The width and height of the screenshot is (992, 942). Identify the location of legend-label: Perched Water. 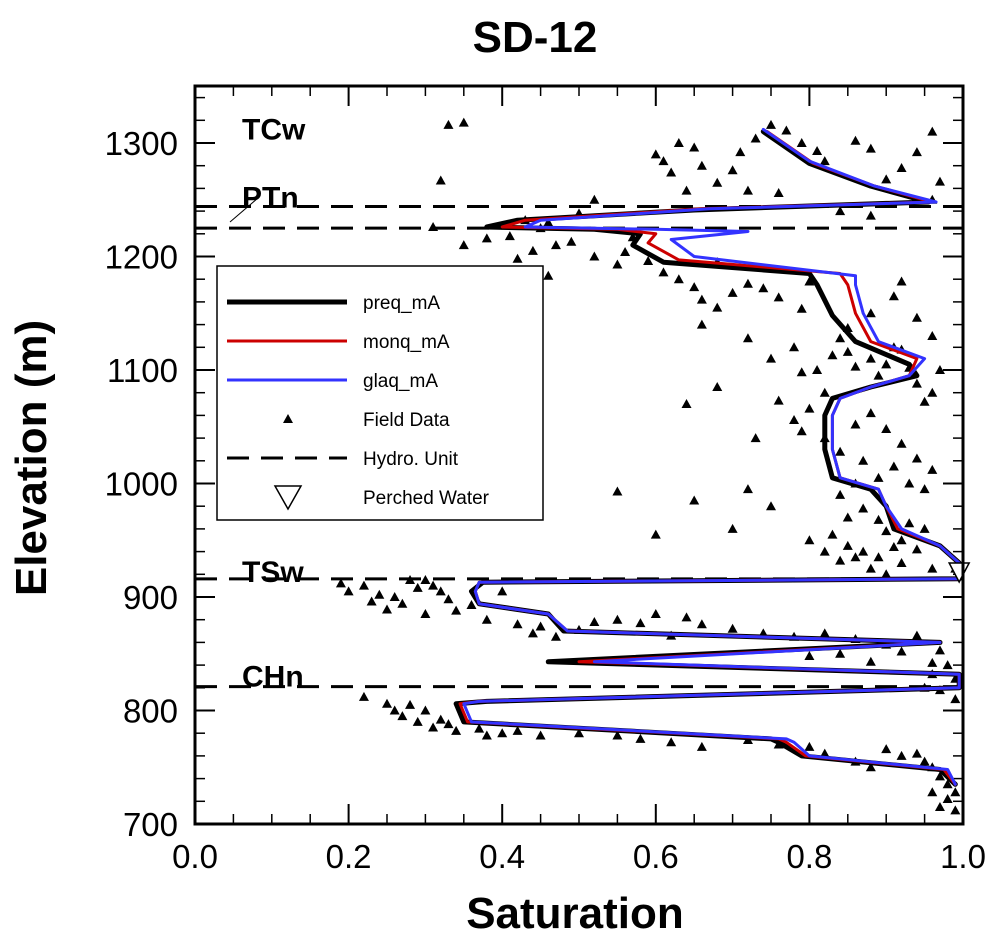
(426, 498).